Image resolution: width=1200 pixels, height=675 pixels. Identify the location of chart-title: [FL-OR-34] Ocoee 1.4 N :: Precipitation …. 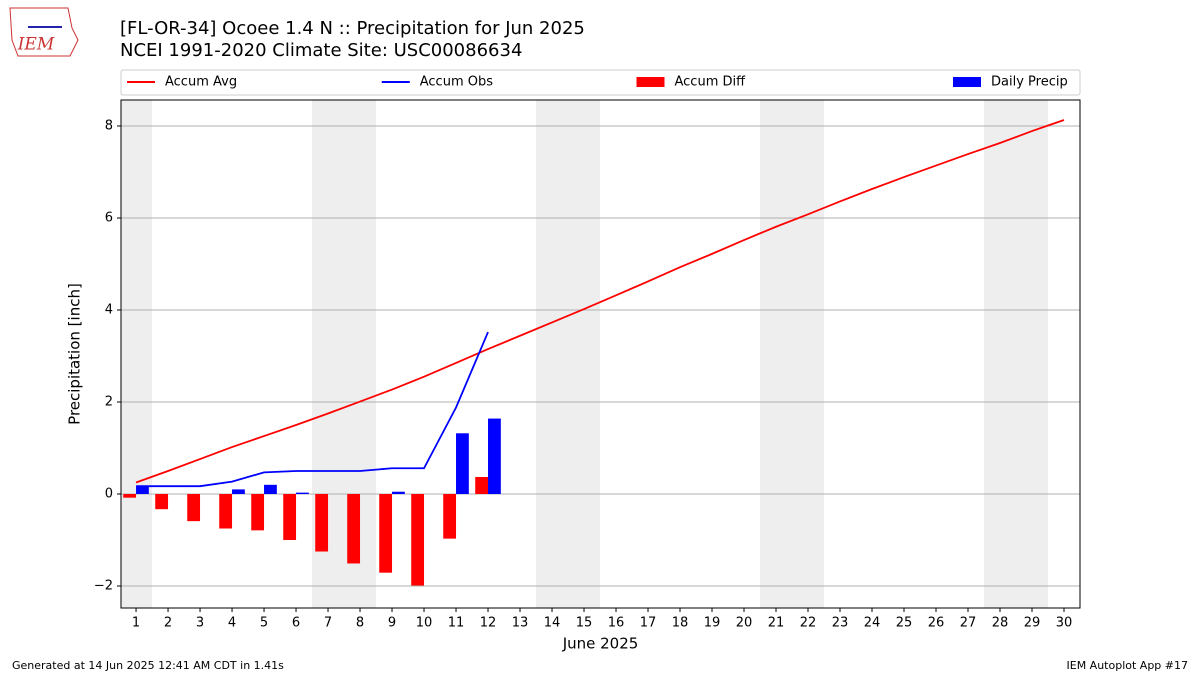
(352, 28).